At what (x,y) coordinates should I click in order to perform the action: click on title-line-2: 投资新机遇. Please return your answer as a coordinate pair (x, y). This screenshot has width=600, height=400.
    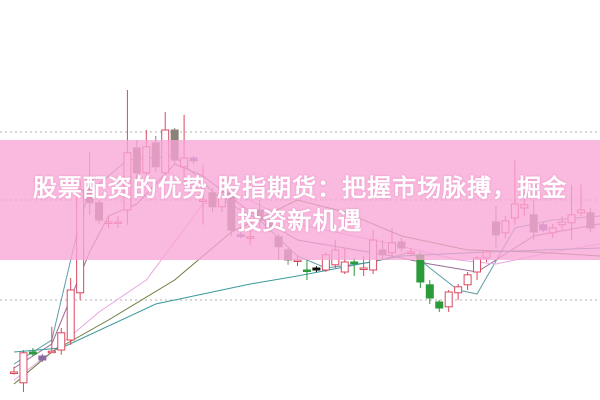
    Looking at the image, I should click on (300, 221).